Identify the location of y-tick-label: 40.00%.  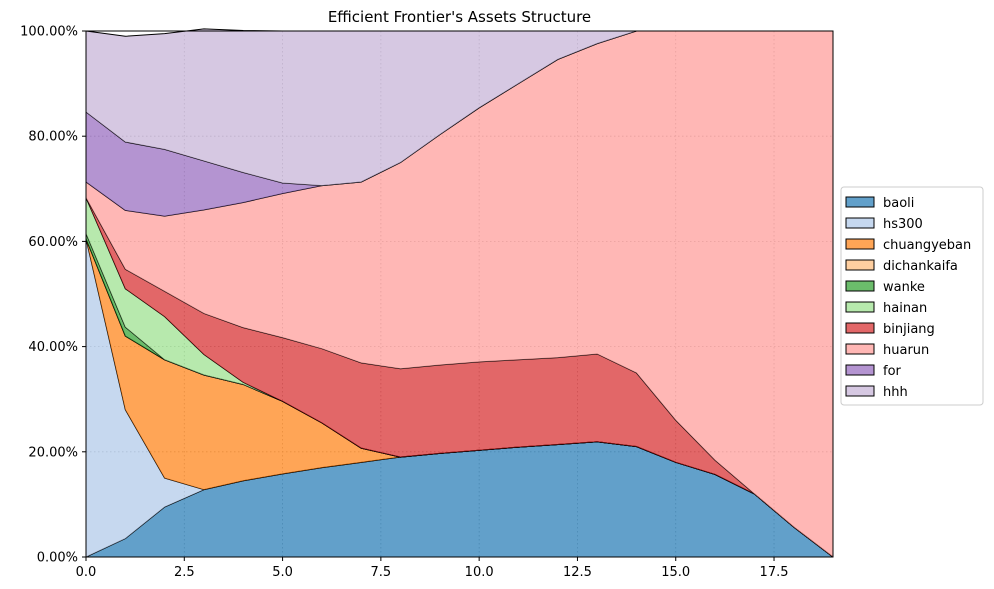
(53, 347).